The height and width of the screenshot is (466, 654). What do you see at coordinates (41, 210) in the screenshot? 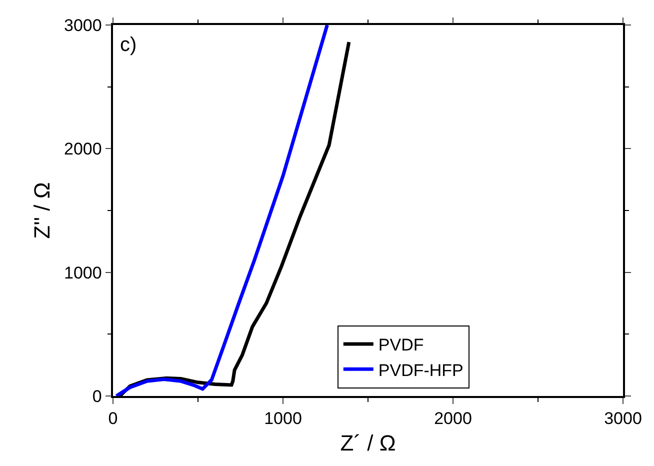
I see `y-axis-title: Z'' / Ω` at bounding box center [41, 210].